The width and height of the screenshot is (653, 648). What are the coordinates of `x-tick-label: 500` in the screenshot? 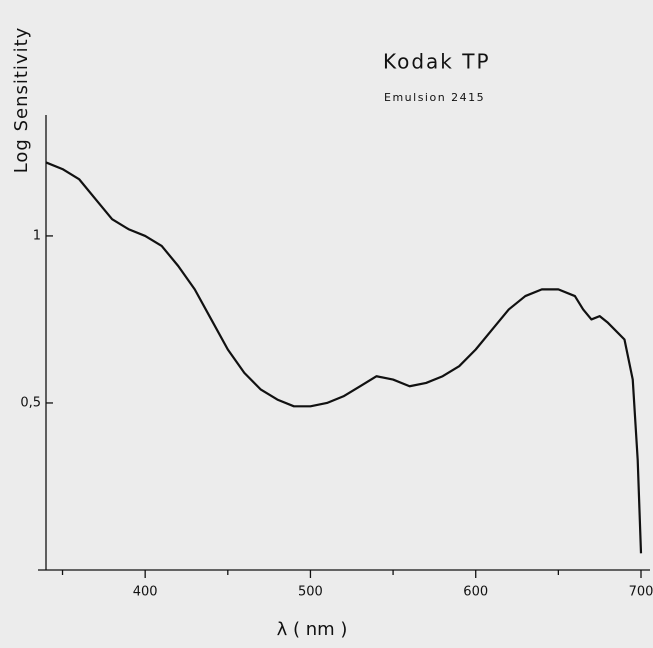 It's located at (310, 592).